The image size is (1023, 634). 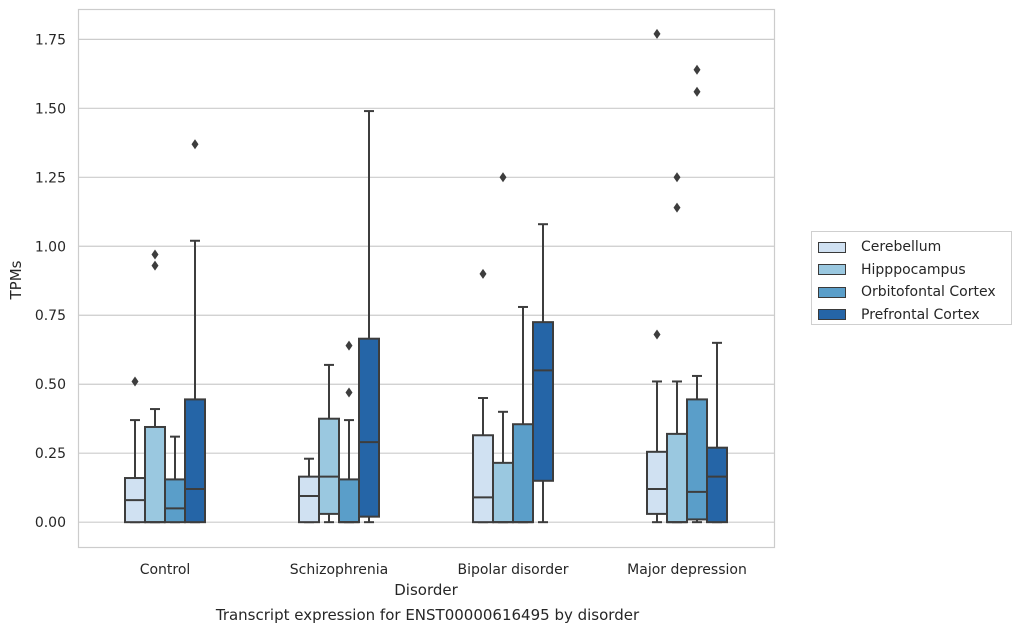 I want to click on legend-label-orbitofontal-cortex: Orbitofontal Cortex, so click(x=928, y=292).